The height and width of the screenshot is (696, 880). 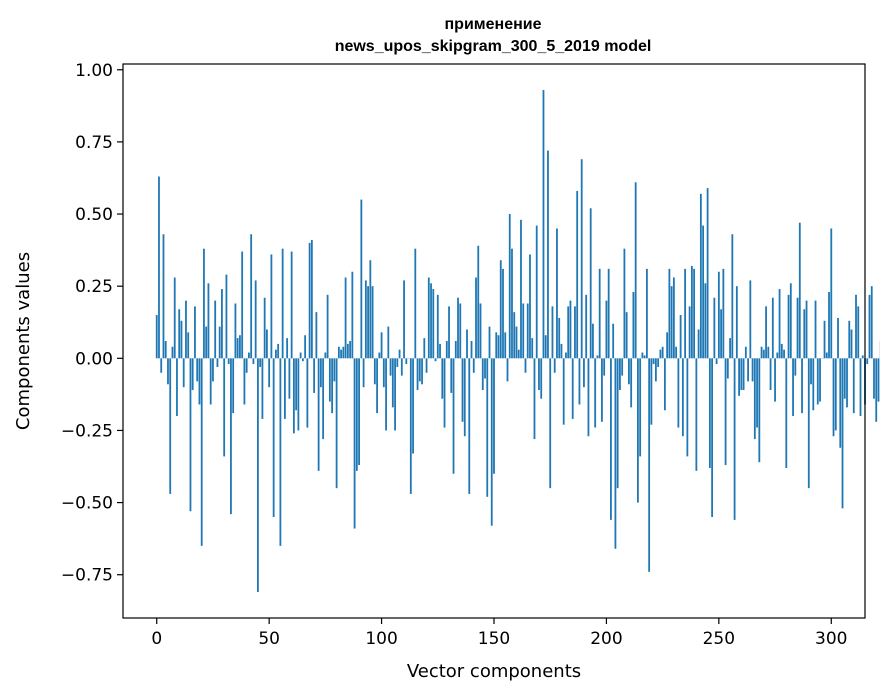 I want to click on y-tick-label: −0.75, so click(x=87, y=576).